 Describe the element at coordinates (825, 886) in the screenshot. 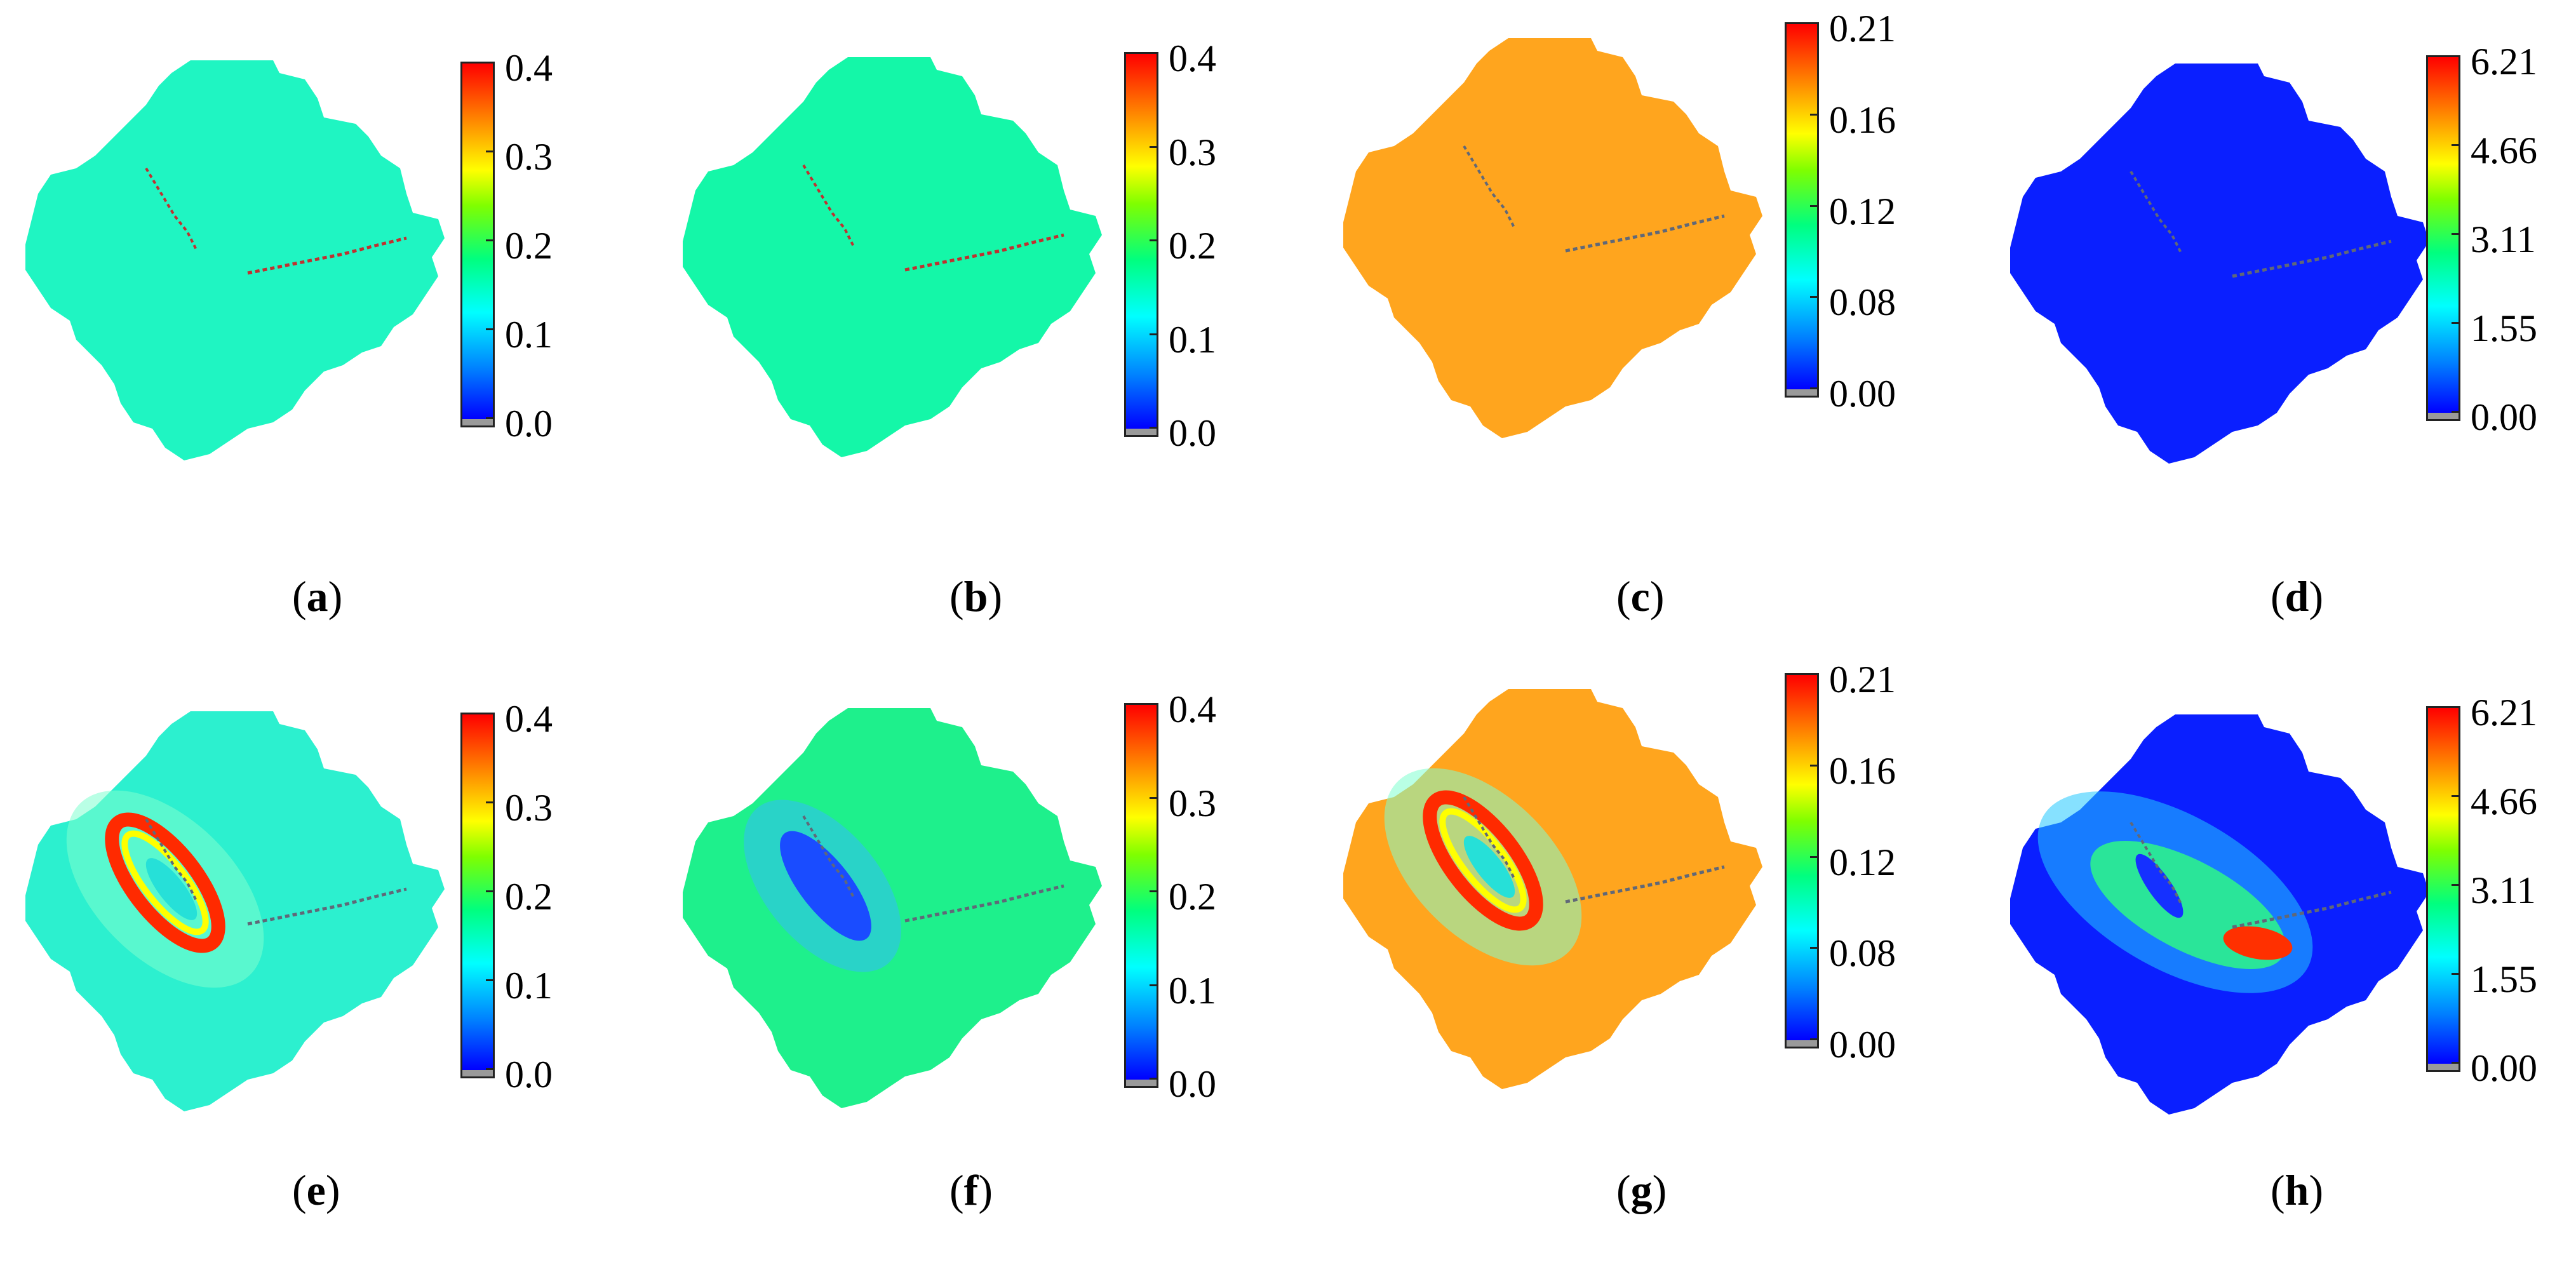

I see `depression-core` at that location.